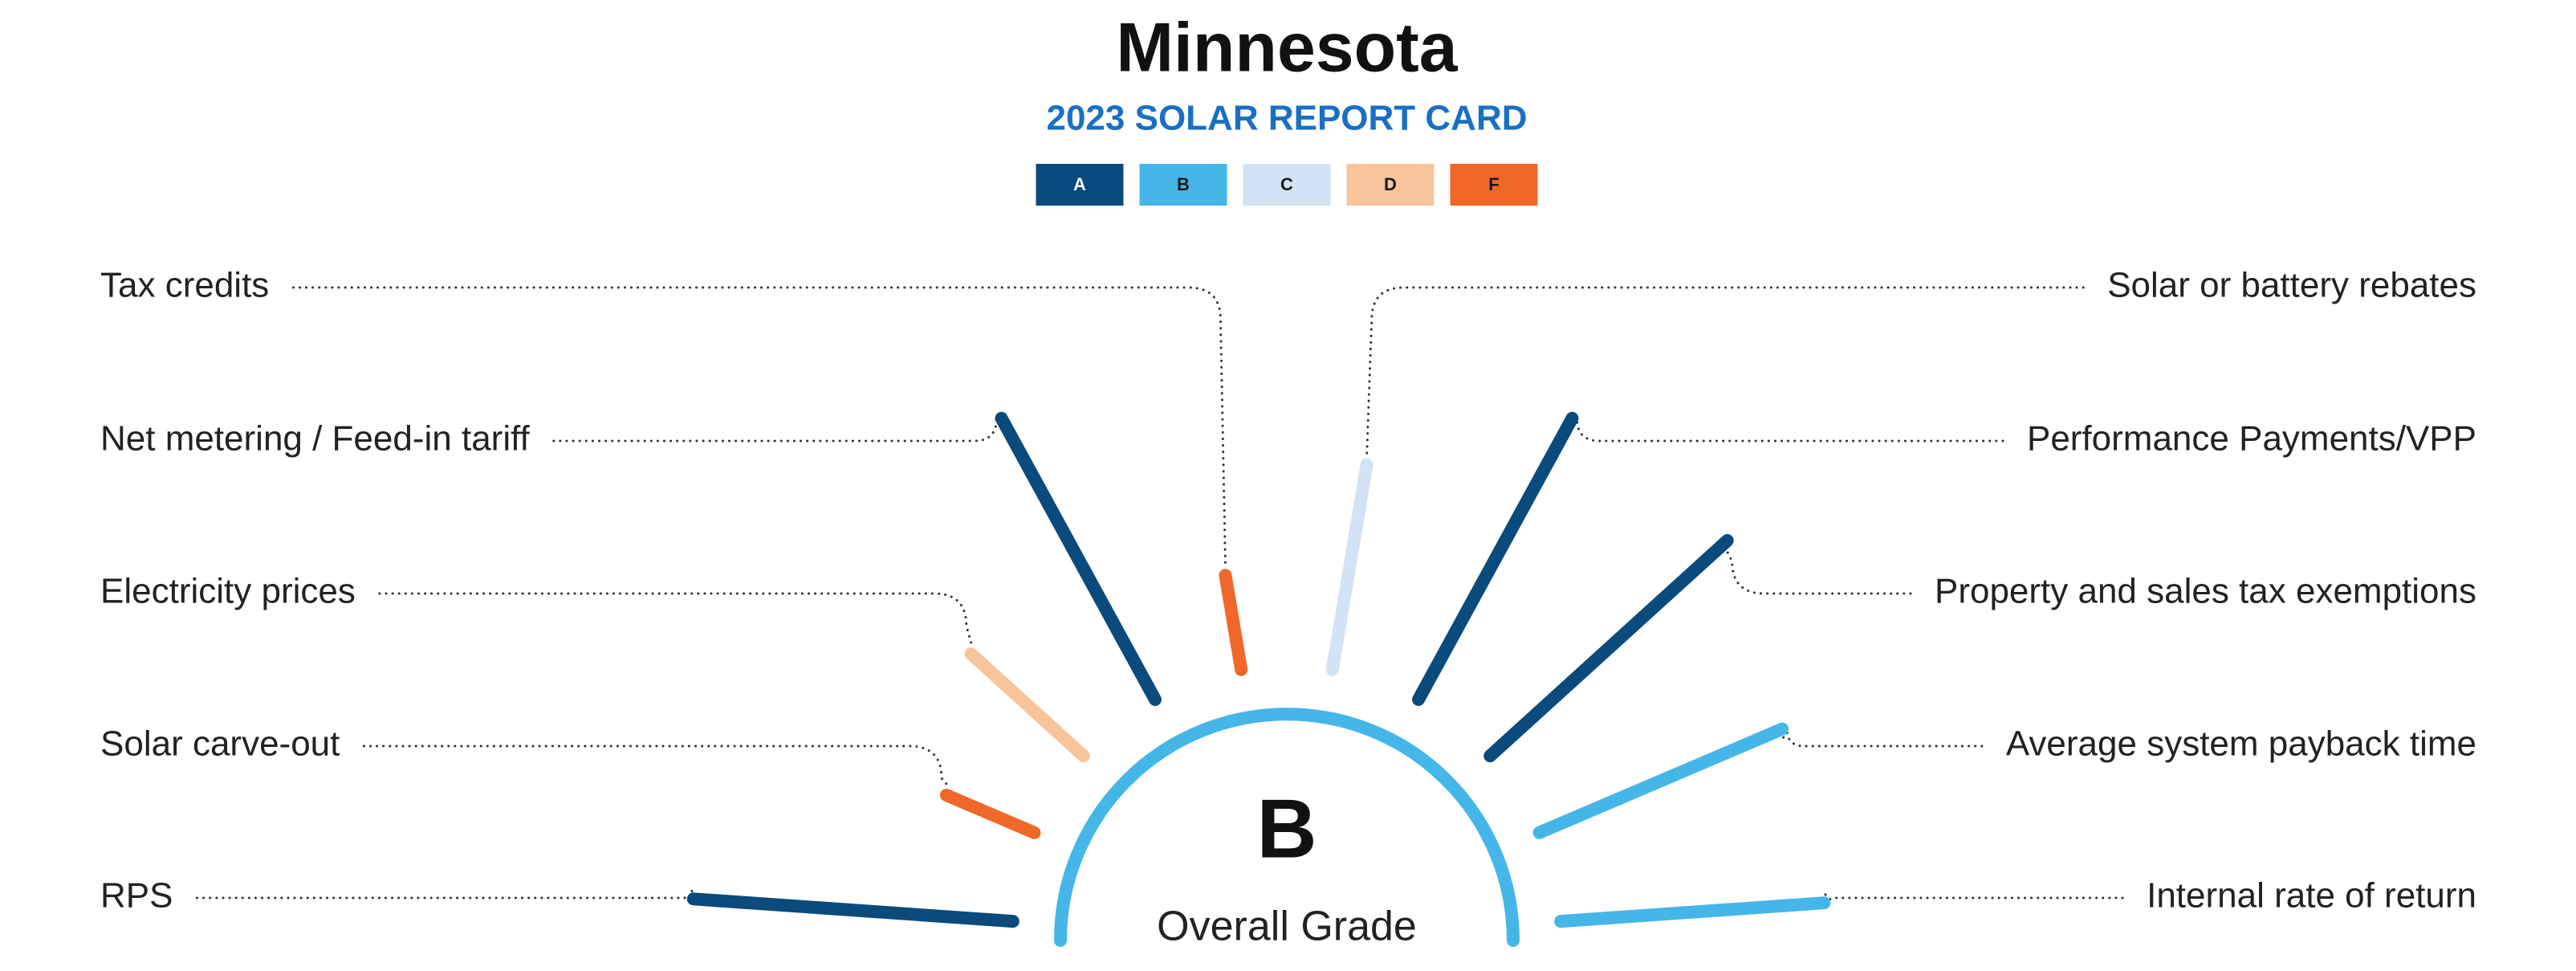 This screenshot has height=971, width=2576. What do you see at coordinates (220, 744) in the screenshot?
I see `category-label: Solar carve-out` at bounding box center [220, 744].